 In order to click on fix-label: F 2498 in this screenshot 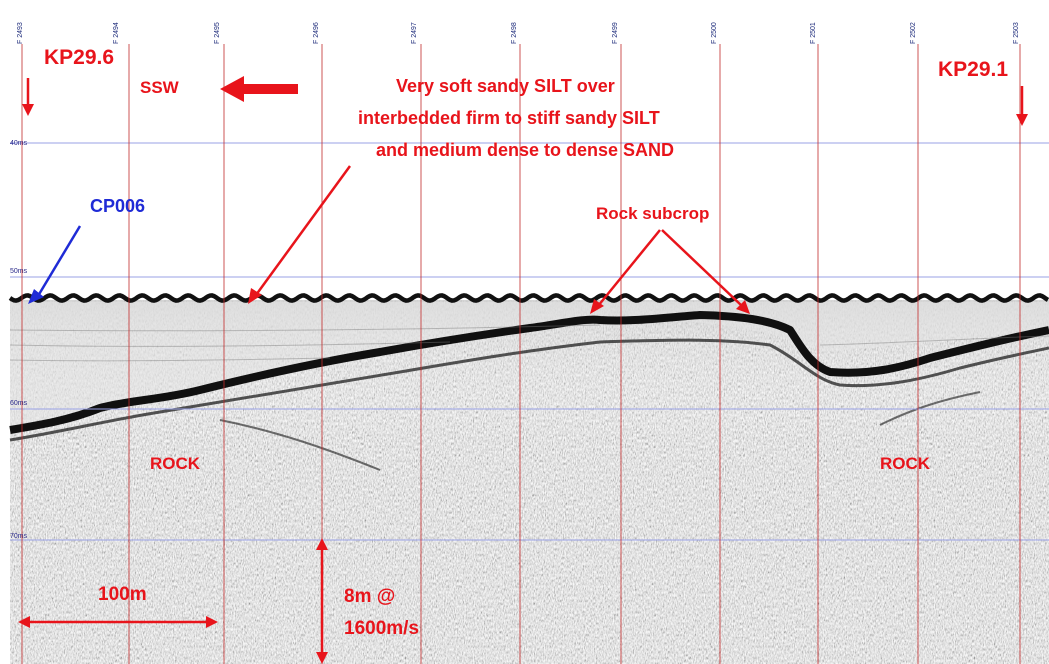, I will do `click(514, 33)`.